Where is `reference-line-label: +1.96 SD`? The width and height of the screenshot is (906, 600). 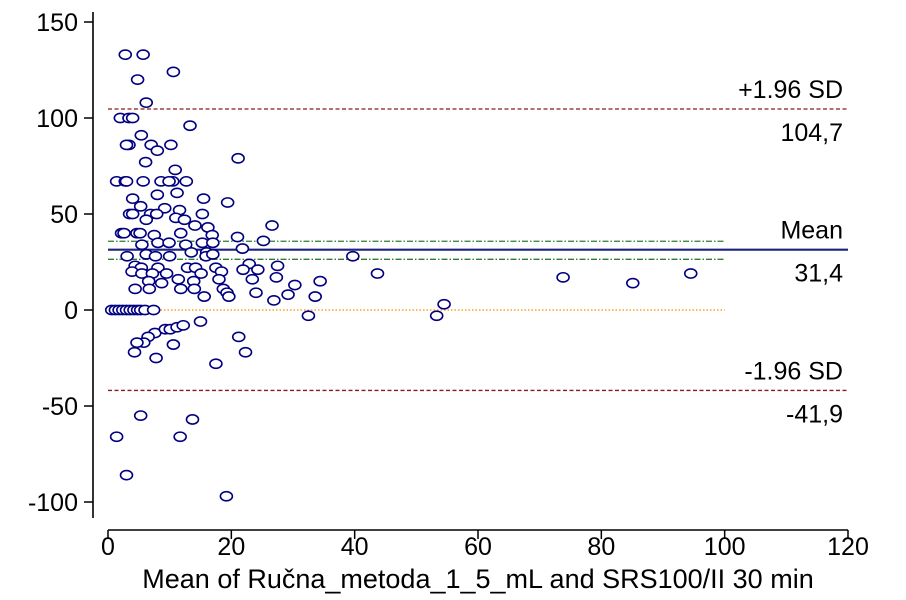 reference-line-label: +1.96 SD is located at coordinates (790, 90).